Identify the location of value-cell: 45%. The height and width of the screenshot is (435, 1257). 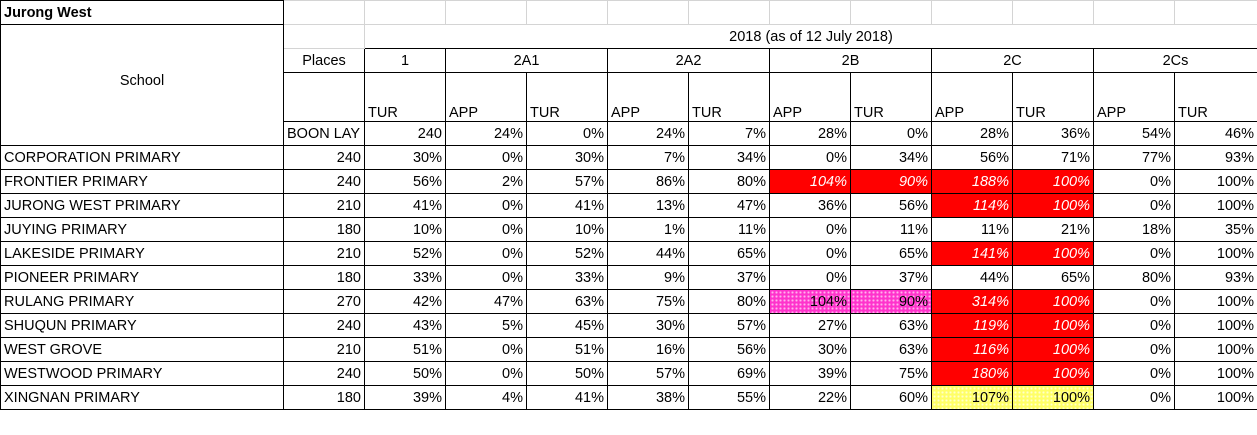
(567, 325).